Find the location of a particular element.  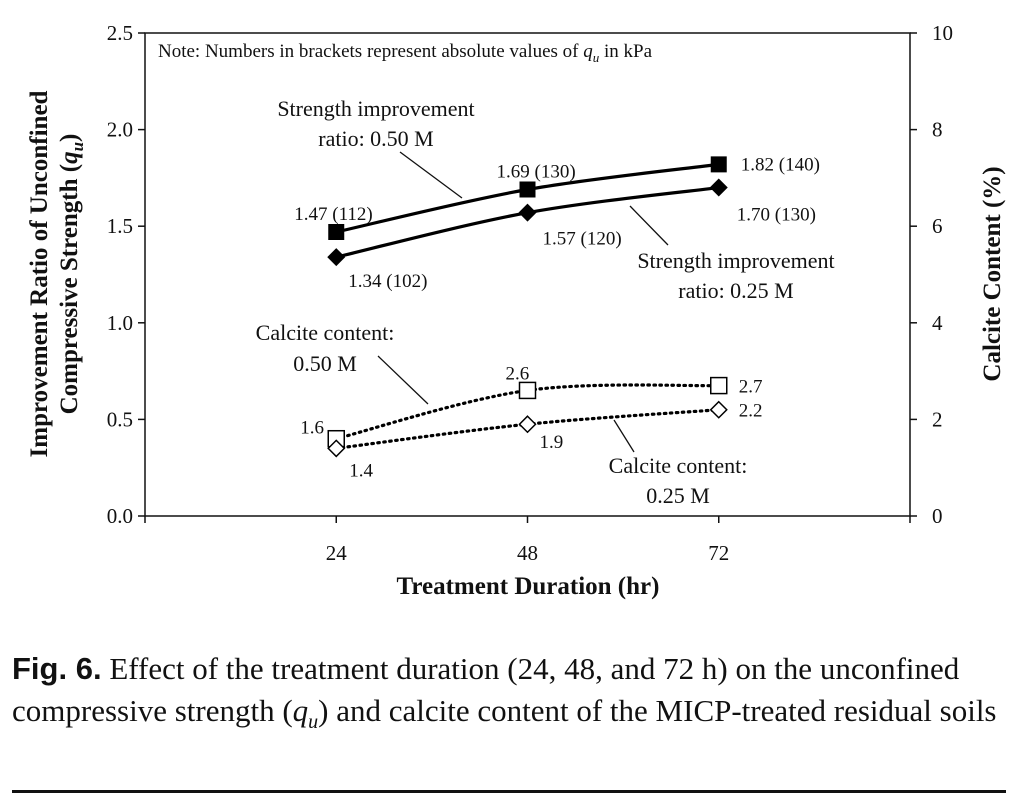

annotation-calcite-050-leader is located at coordinates (403, 380).